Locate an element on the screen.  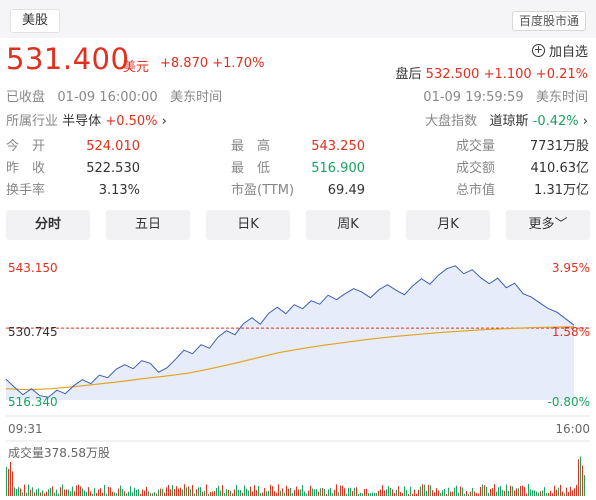
industry-row: 所属行业 半导体 +0.50% › is located at coordinates (86, 119).